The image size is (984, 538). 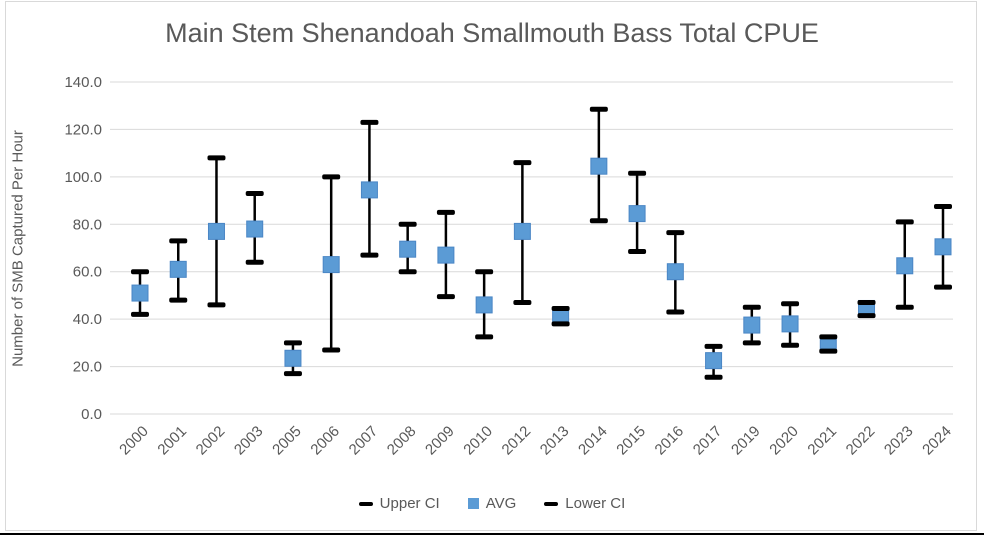 What do you see at coordinates (365, 503) in the screenshot?
I see `legend-upper-ci-dash-icon` at bounding box center [365, 503].